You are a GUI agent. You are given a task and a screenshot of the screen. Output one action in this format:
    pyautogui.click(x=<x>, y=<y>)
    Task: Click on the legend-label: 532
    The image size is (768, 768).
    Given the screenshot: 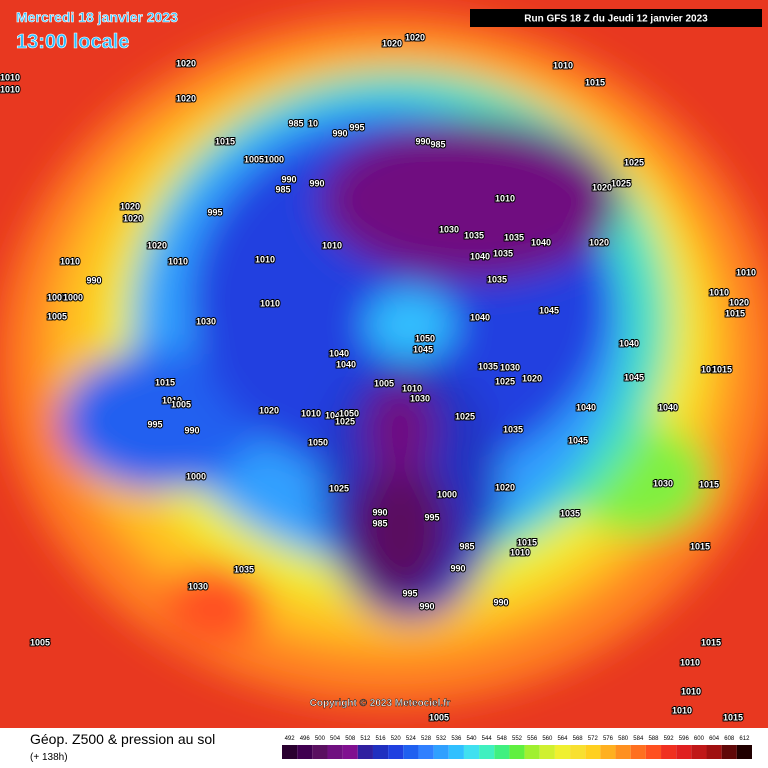 What is the action you would take?
    pyautogui.click(x=441, y=739)
    